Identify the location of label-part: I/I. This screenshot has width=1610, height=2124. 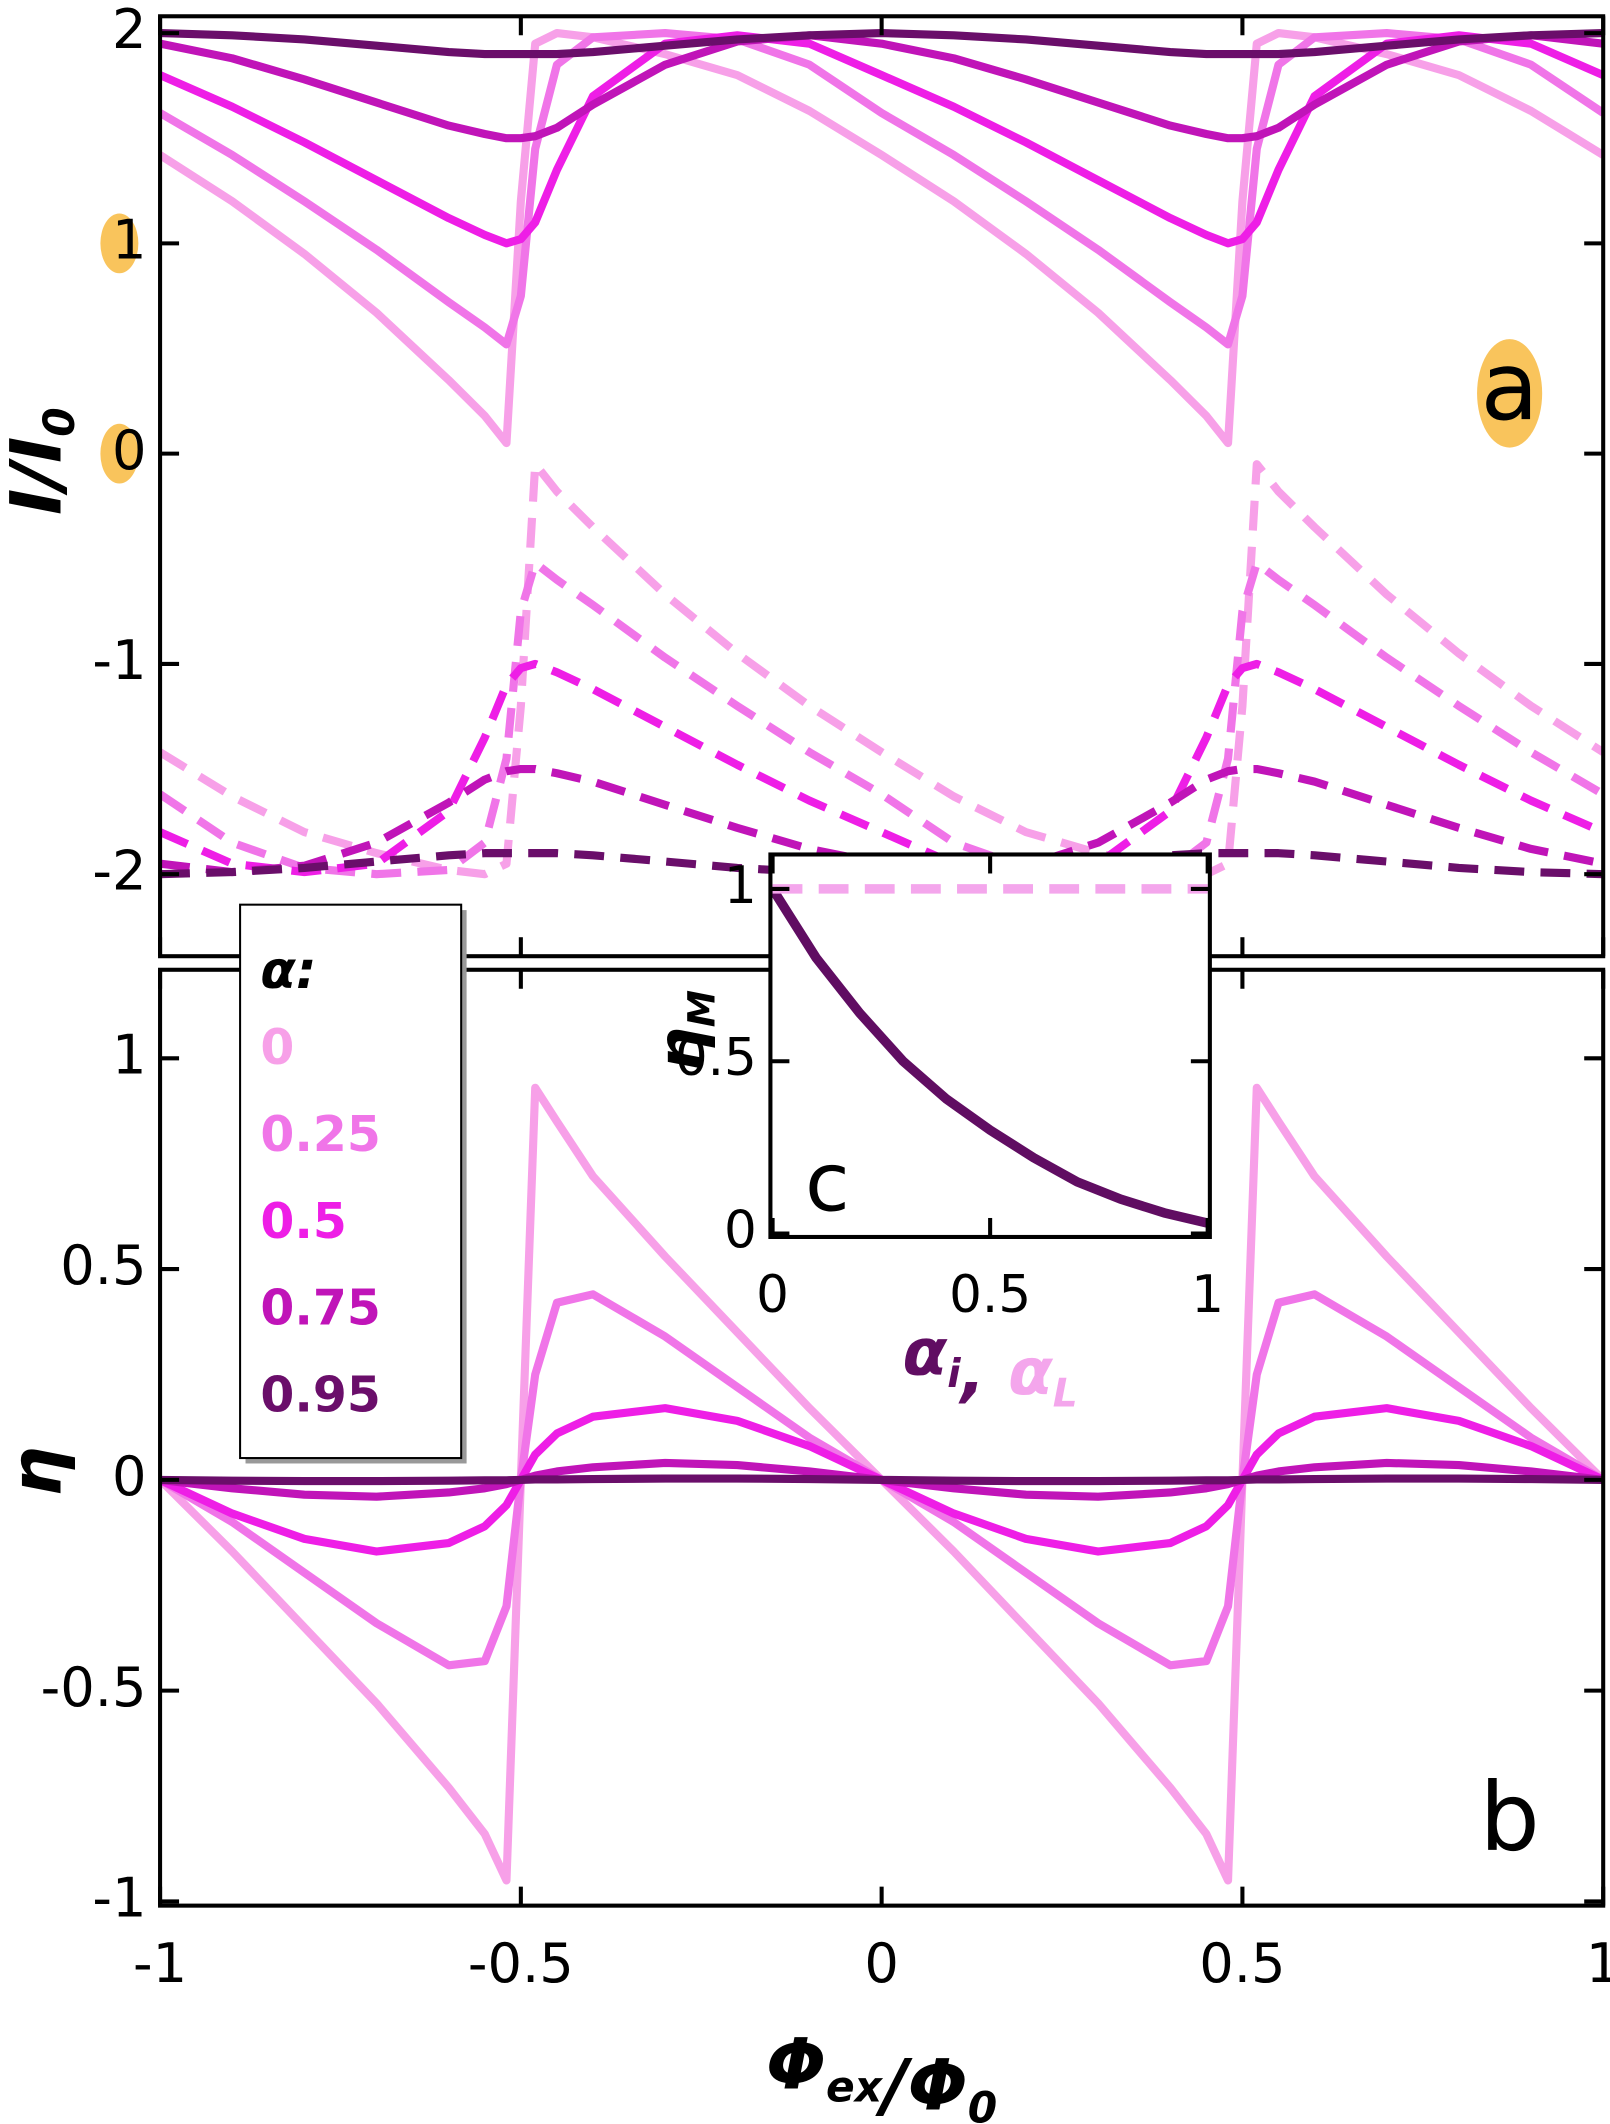
(38, 476).